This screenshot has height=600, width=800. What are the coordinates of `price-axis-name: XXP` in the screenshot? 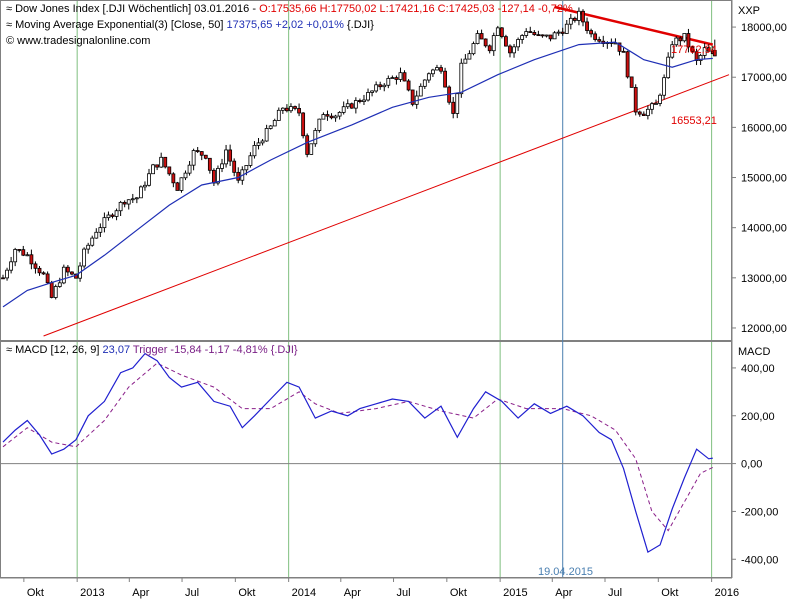 It's located at (749, 11).